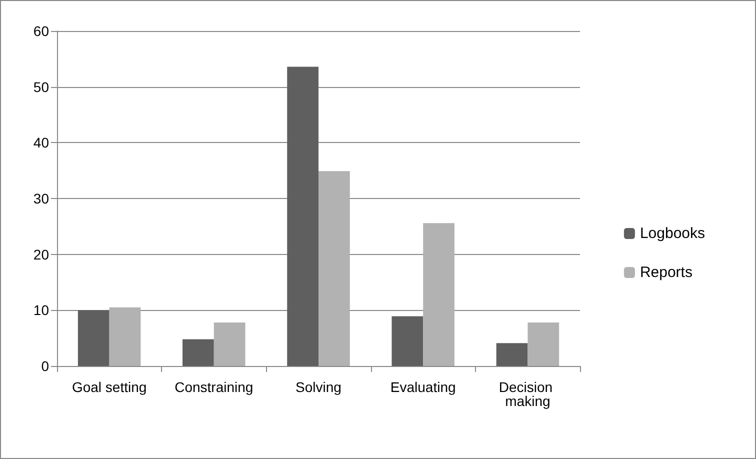 This screenshot has height=459, width=756. Describe the element at coordinates (41, 142) in the screenshot. I see `y-tick-label: 40` at that location.